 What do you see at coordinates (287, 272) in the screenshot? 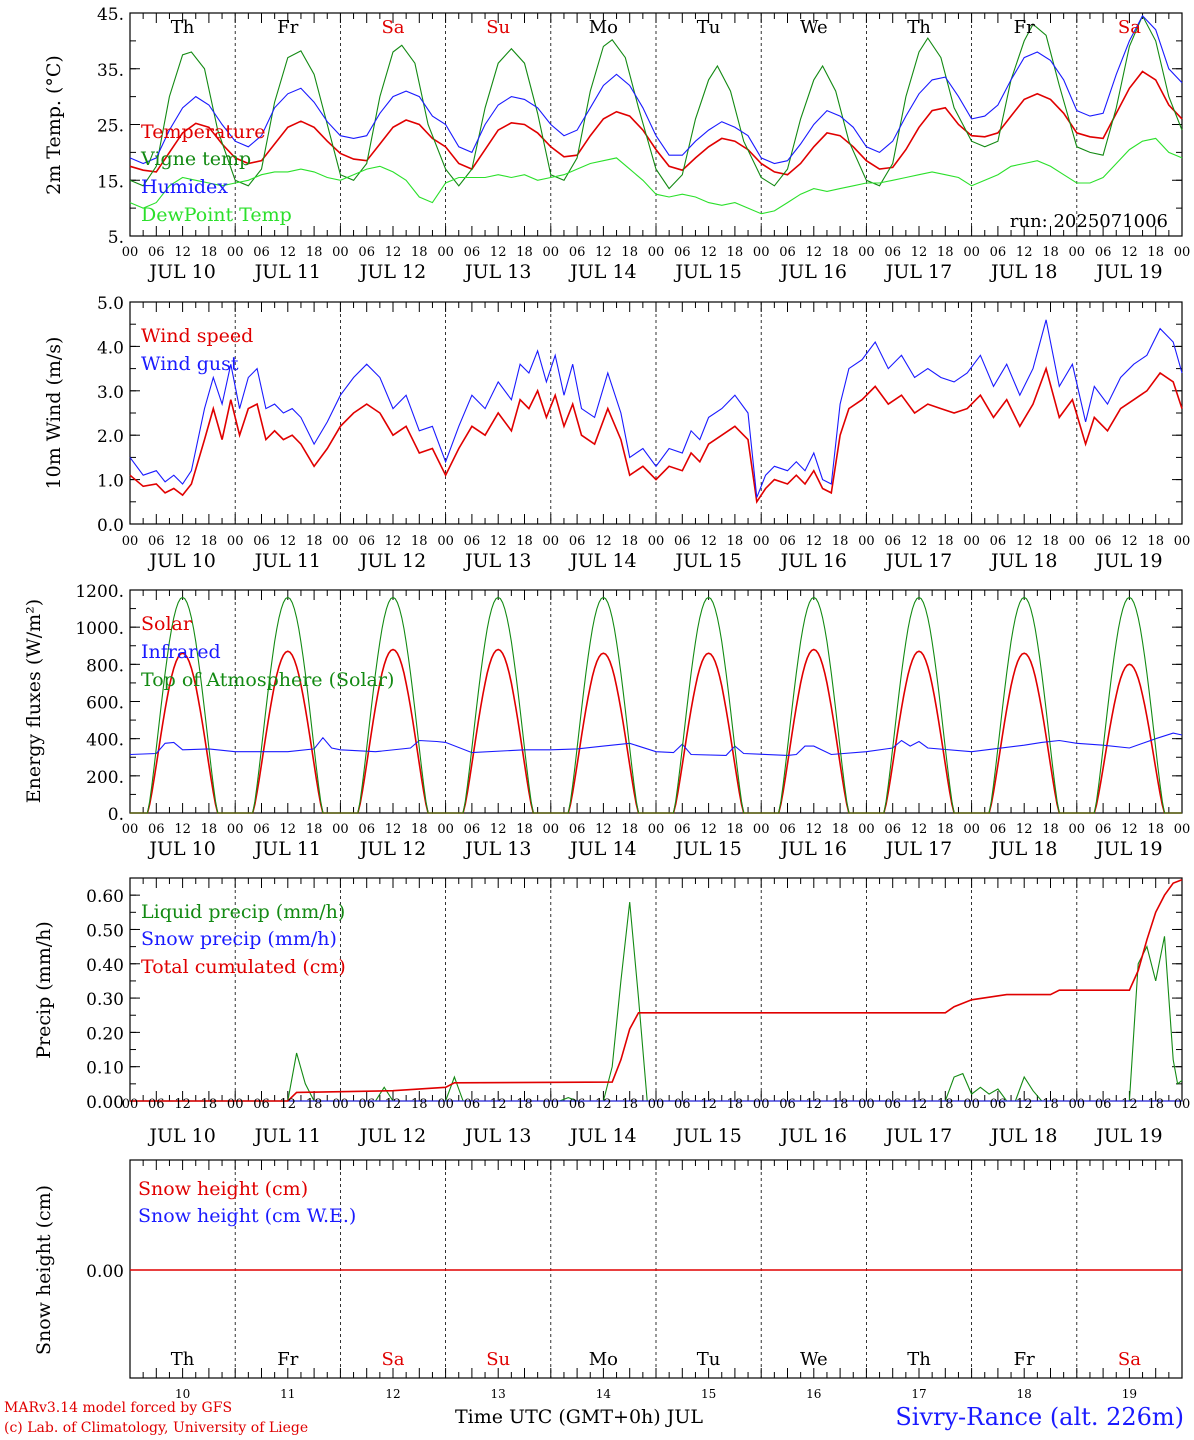
I see `date-label: JUL 11` at bounding box center [287, 272].